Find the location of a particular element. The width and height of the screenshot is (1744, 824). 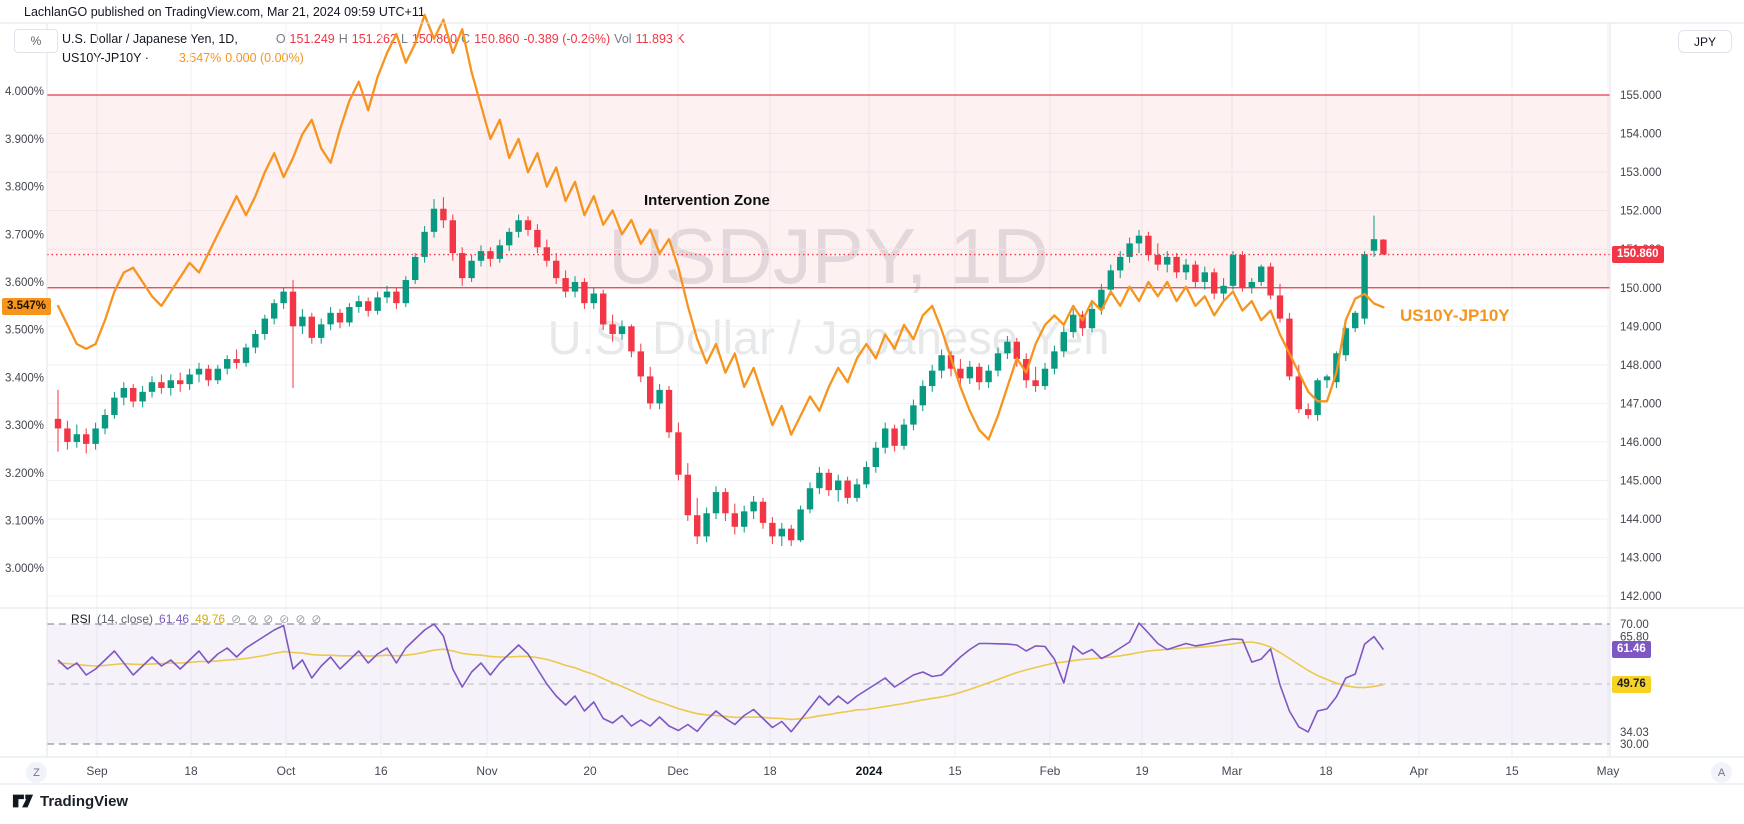

rsi-ma-last-value-badge: 49.76 is located at coordinates (1631, 684).